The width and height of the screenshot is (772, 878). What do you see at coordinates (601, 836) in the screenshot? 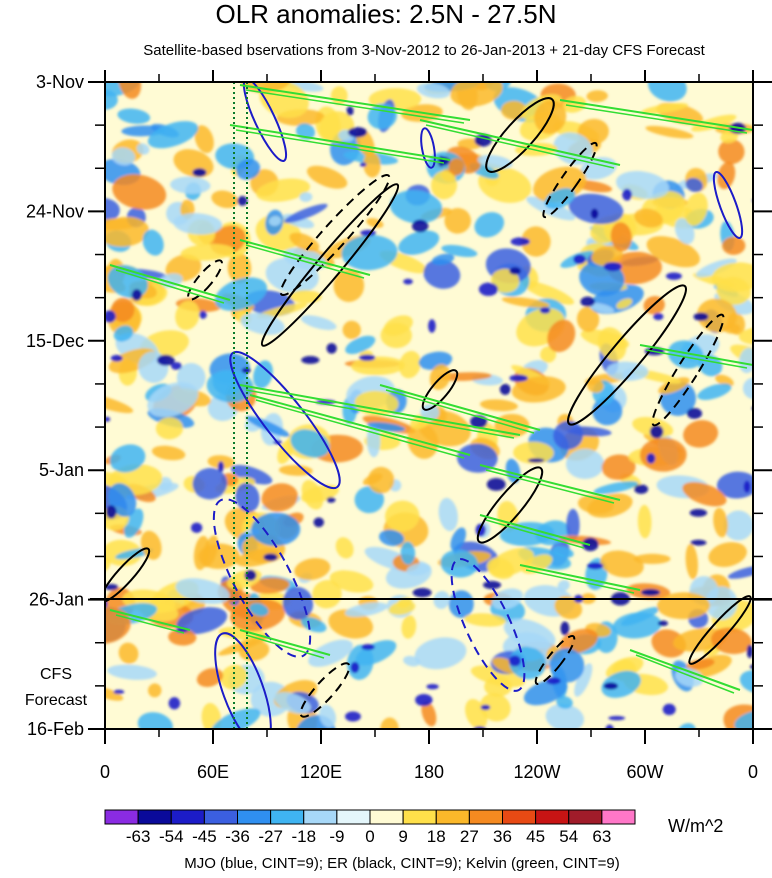
I see `colorbar-label-14: 63` at bounding box center [601, 836].